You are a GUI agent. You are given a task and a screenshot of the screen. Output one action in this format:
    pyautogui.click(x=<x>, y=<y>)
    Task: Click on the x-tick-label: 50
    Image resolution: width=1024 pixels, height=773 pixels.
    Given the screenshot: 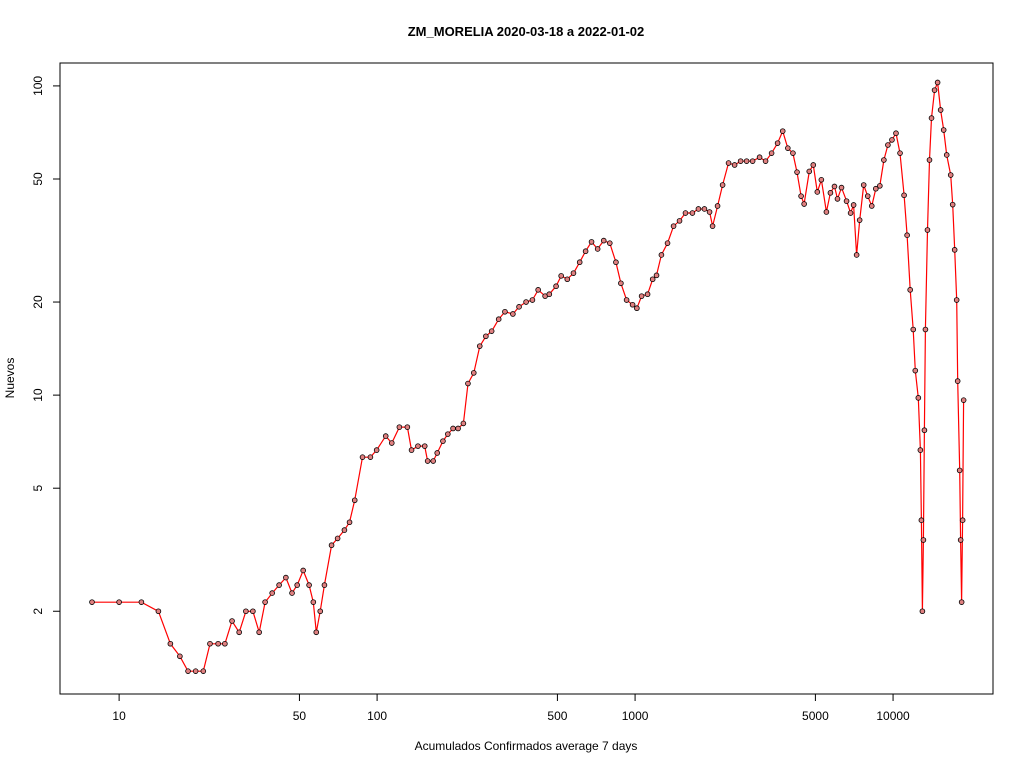 What is the action you would take?
    pyautogui.click(x=300, y=716)
    